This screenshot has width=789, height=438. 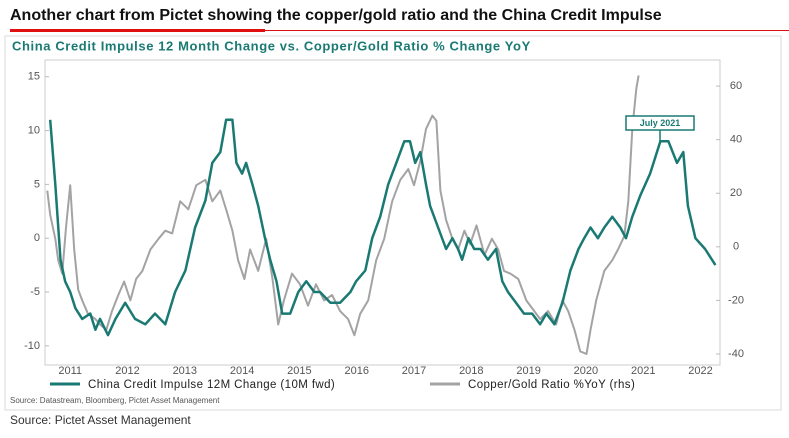 I want to click on y-tick-label: 15, so click(x=34, y=77).